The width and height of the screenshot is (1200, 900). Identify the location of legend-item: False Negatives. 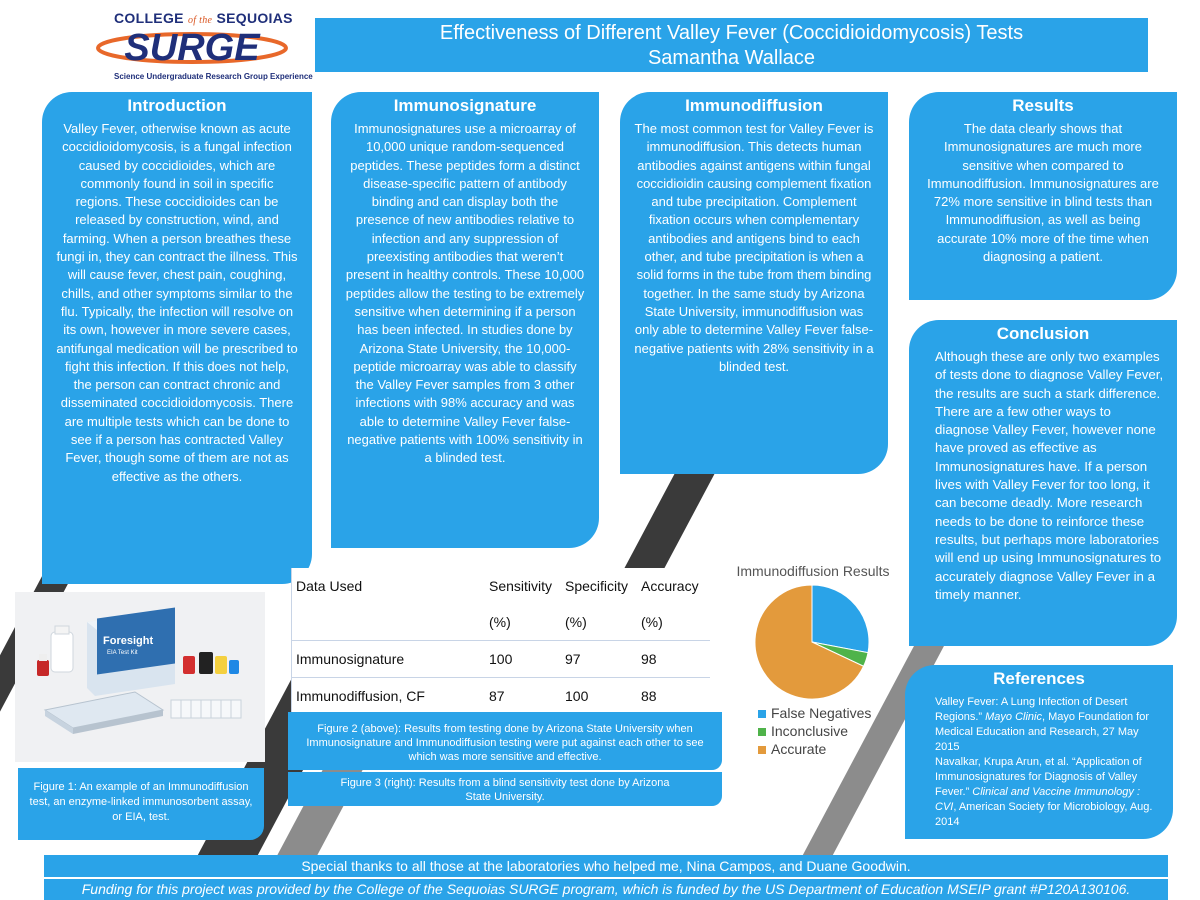
(814, 713).